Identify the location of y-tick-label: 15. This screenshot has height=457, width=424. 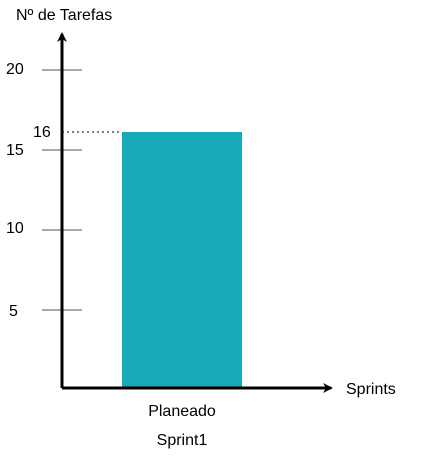
(15, 150).